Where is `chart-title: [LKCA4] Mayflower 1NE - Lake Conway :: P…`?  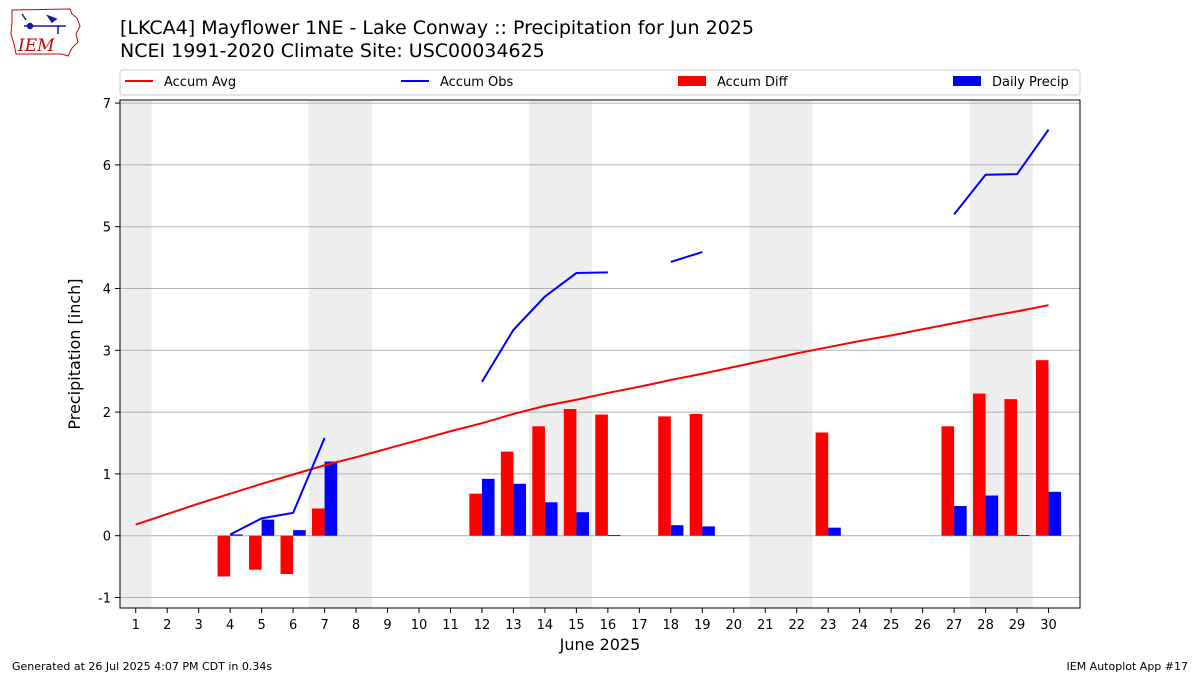
chart-title: [LKCA4] Mayflower 1NE - Lake Conway :: P… is located at coordinates (437, 28).